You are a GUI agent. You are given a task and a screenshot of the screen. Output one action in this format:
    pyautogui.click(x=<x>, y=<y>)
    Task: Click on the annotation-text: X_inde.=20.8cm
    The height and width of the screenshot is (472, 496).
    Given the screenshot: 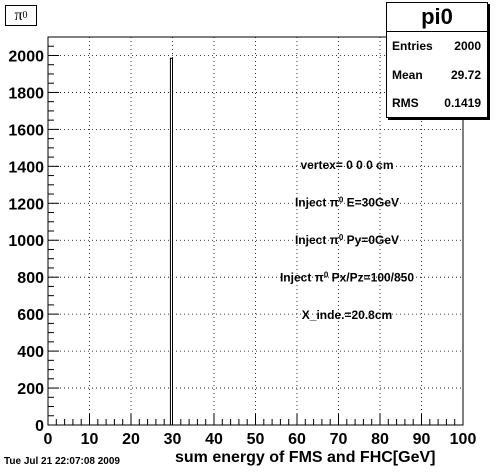 What is the action you would take?
    pyautogui.click(x=347, y=315)
    